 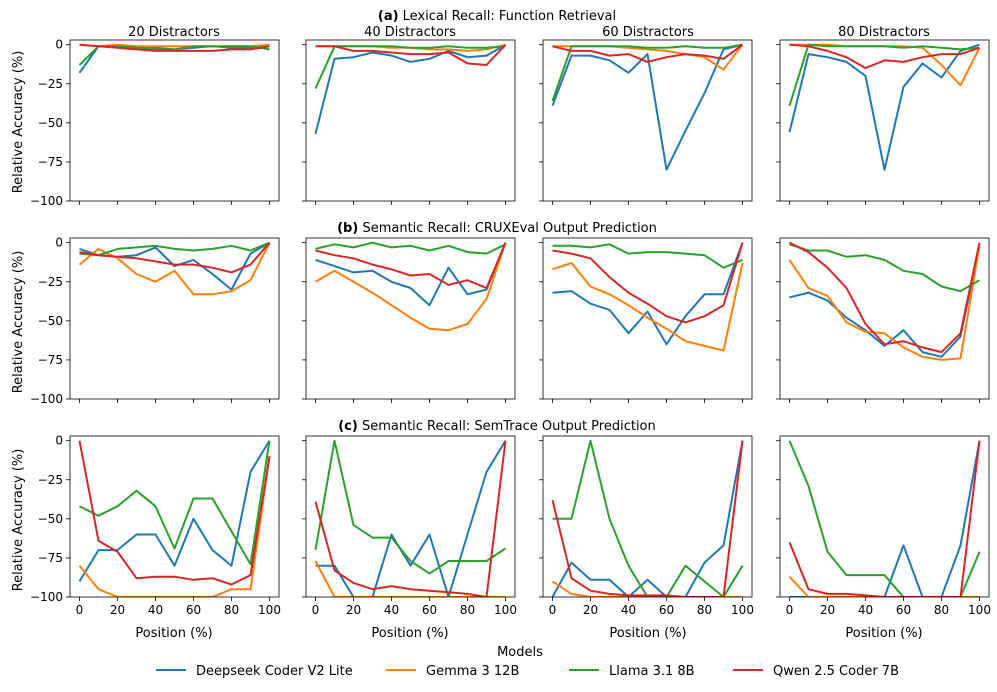 What do you see at coordinates (18, 322) in the screenshot?
I see `y-axis-label-row-b: Relative Accuracy (%)` at bounding box center [18, 322].